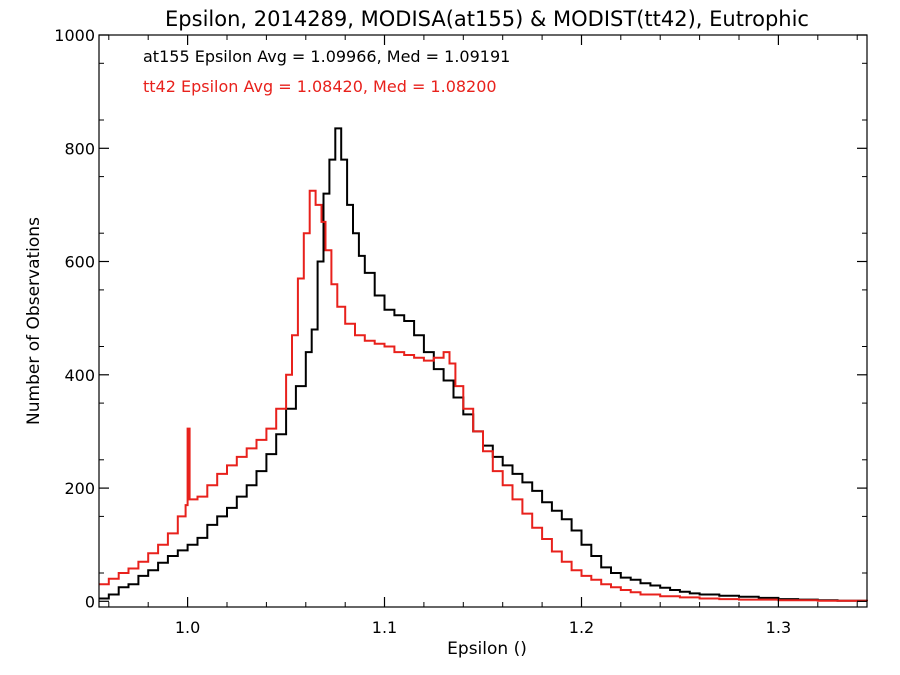 This screenshot has height=675, width=900. What do you see at coordinates (79, 488) in the screenshot?
I see `y-tick-label-1: 200` at bounding box center [79, 488].